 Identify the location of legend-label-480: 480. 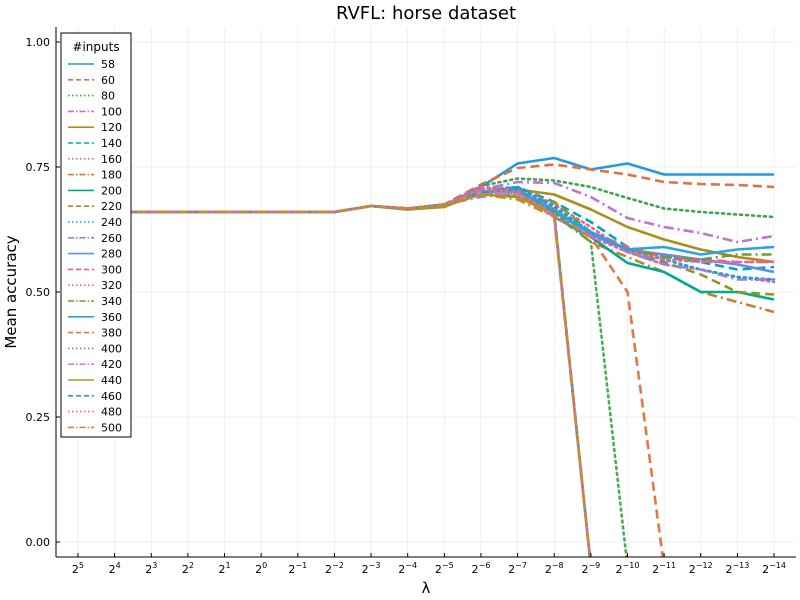
(111, 412).